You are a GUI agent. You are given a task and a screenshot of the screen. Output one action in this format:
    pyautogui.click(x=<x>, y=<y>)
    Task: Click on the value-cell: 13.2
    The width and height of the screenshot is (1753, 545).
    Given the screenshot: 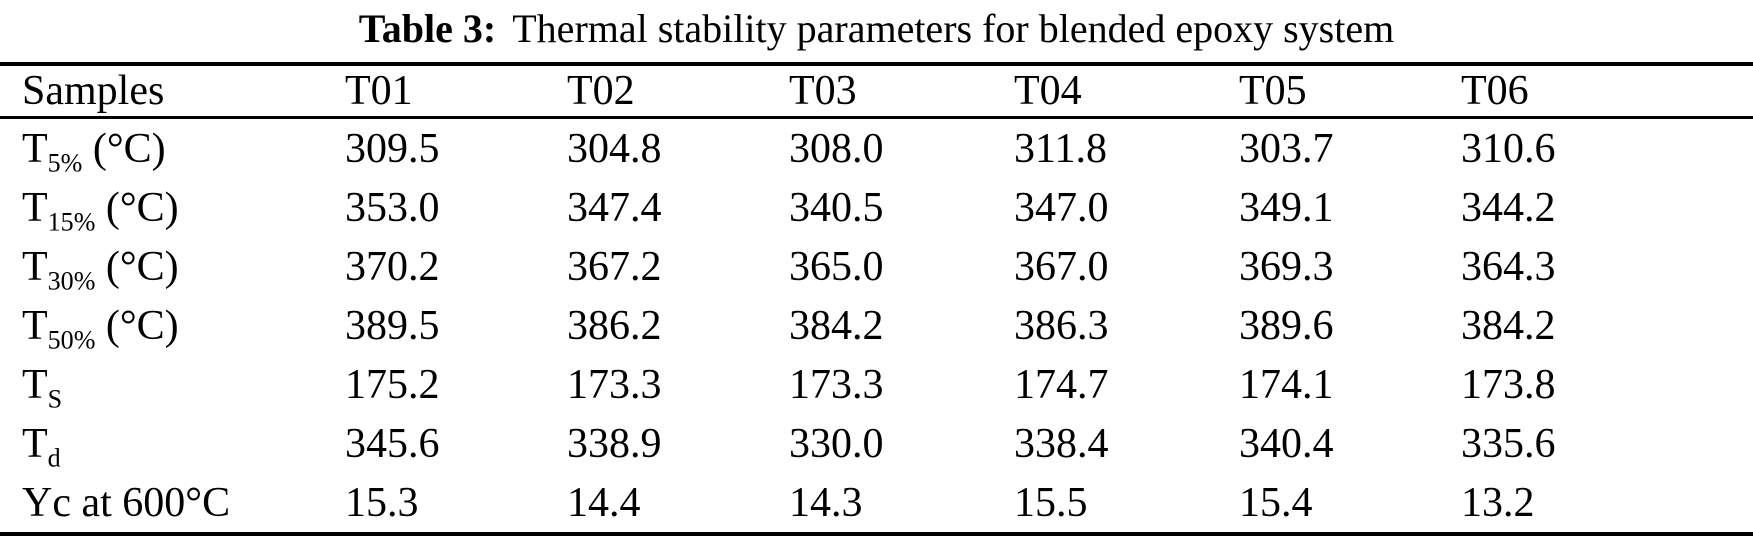 What is the action you would take?
    pyautogui.click(x=1498, y=502)
    